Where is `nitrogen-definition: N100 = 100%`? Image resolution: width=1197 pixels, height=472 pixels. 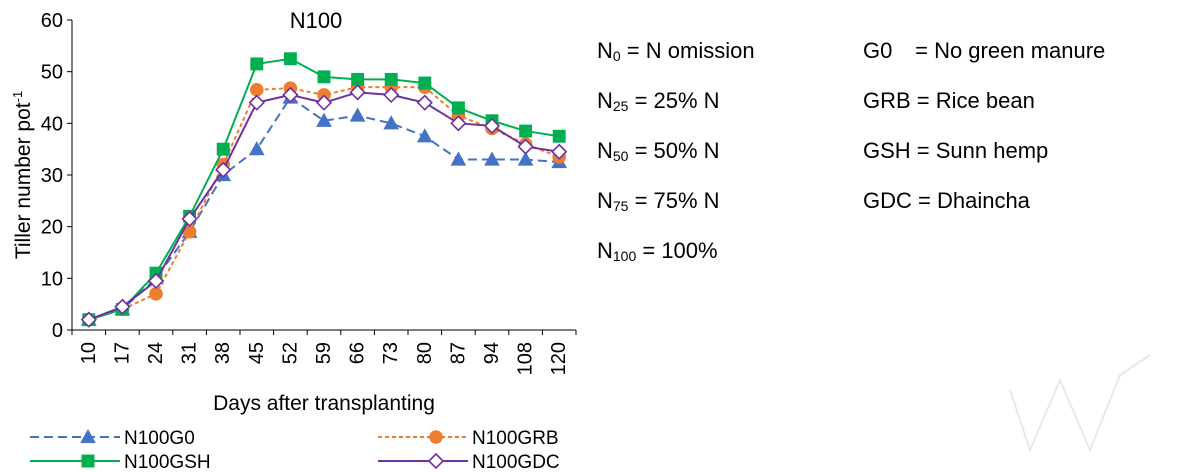
nitrogen-definition: N100 = 100% is located at coordinates (657, 251).